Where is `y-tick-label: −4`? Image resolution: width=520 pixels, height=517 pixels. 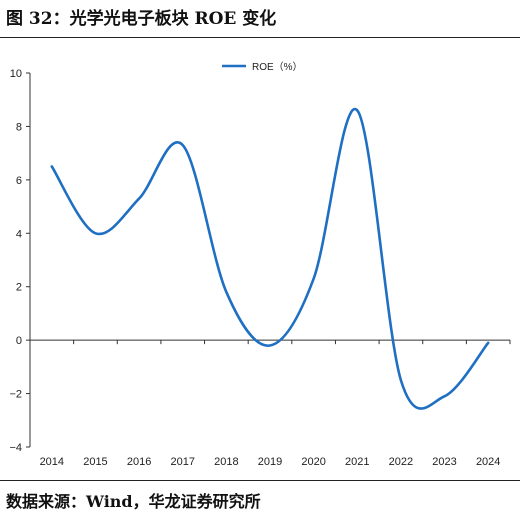
y-tick-label: −4 is located at coordinates (15, 448).